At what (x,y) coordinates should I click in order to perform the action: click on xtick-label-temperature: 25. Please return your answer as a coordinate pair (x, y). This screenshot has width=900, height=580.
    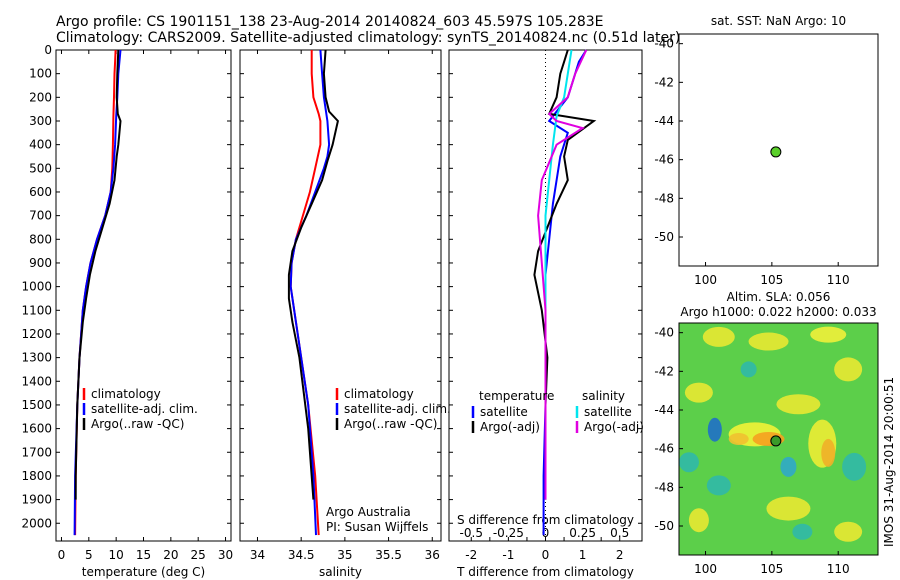
    Looking at the image, I should click on (198, 555).